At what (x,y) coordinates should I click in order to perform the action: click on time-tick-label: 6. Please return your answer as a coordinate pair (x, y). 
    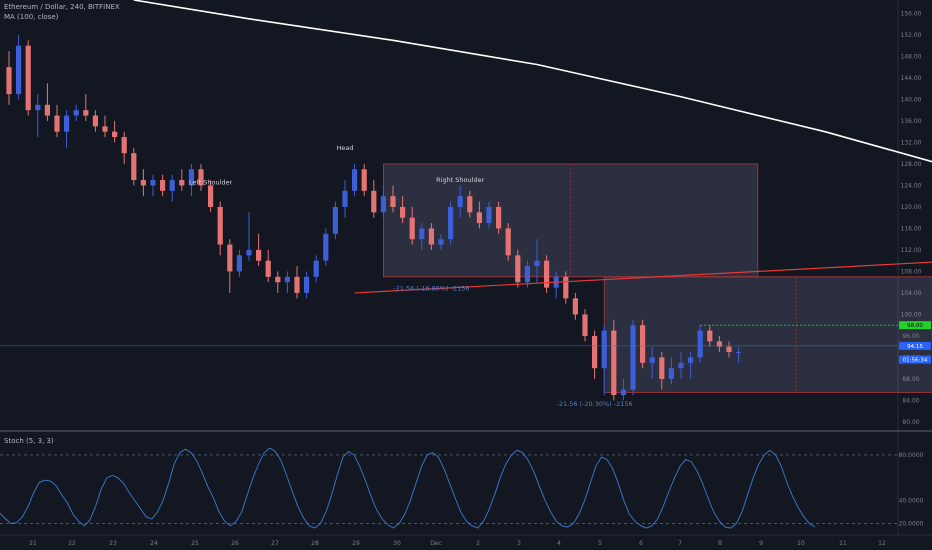
    Looking at the image, I should click on (641, 543).